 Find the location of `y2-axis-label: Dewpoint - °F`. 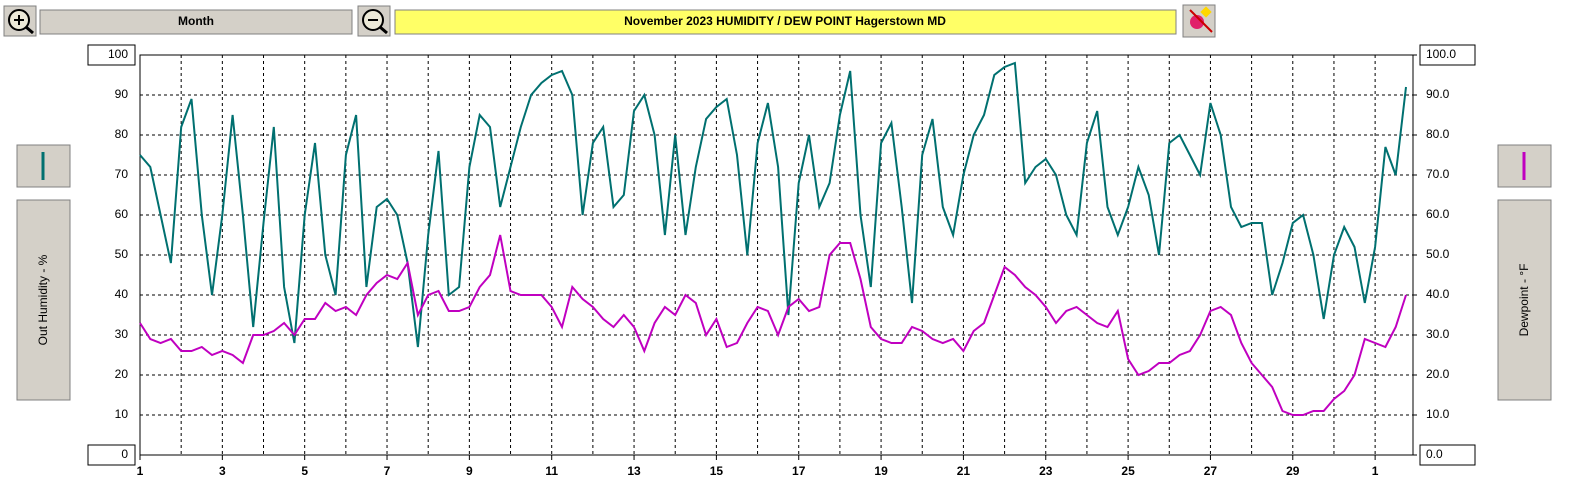

y2-axis-label: Dewpoint - °F is located at coordinates (1524, 300).